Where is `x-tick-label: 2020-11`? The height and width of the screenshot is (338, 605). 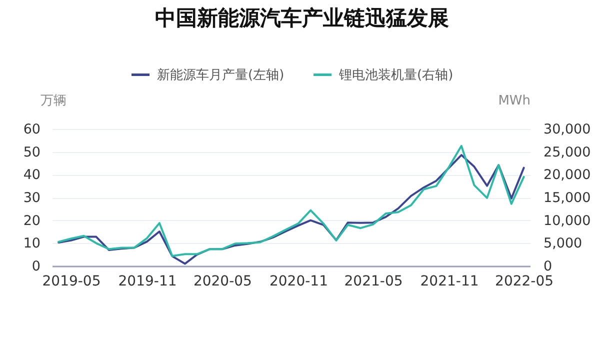 x-tick-label: 2020-11 is located at coordinates (298, 282).